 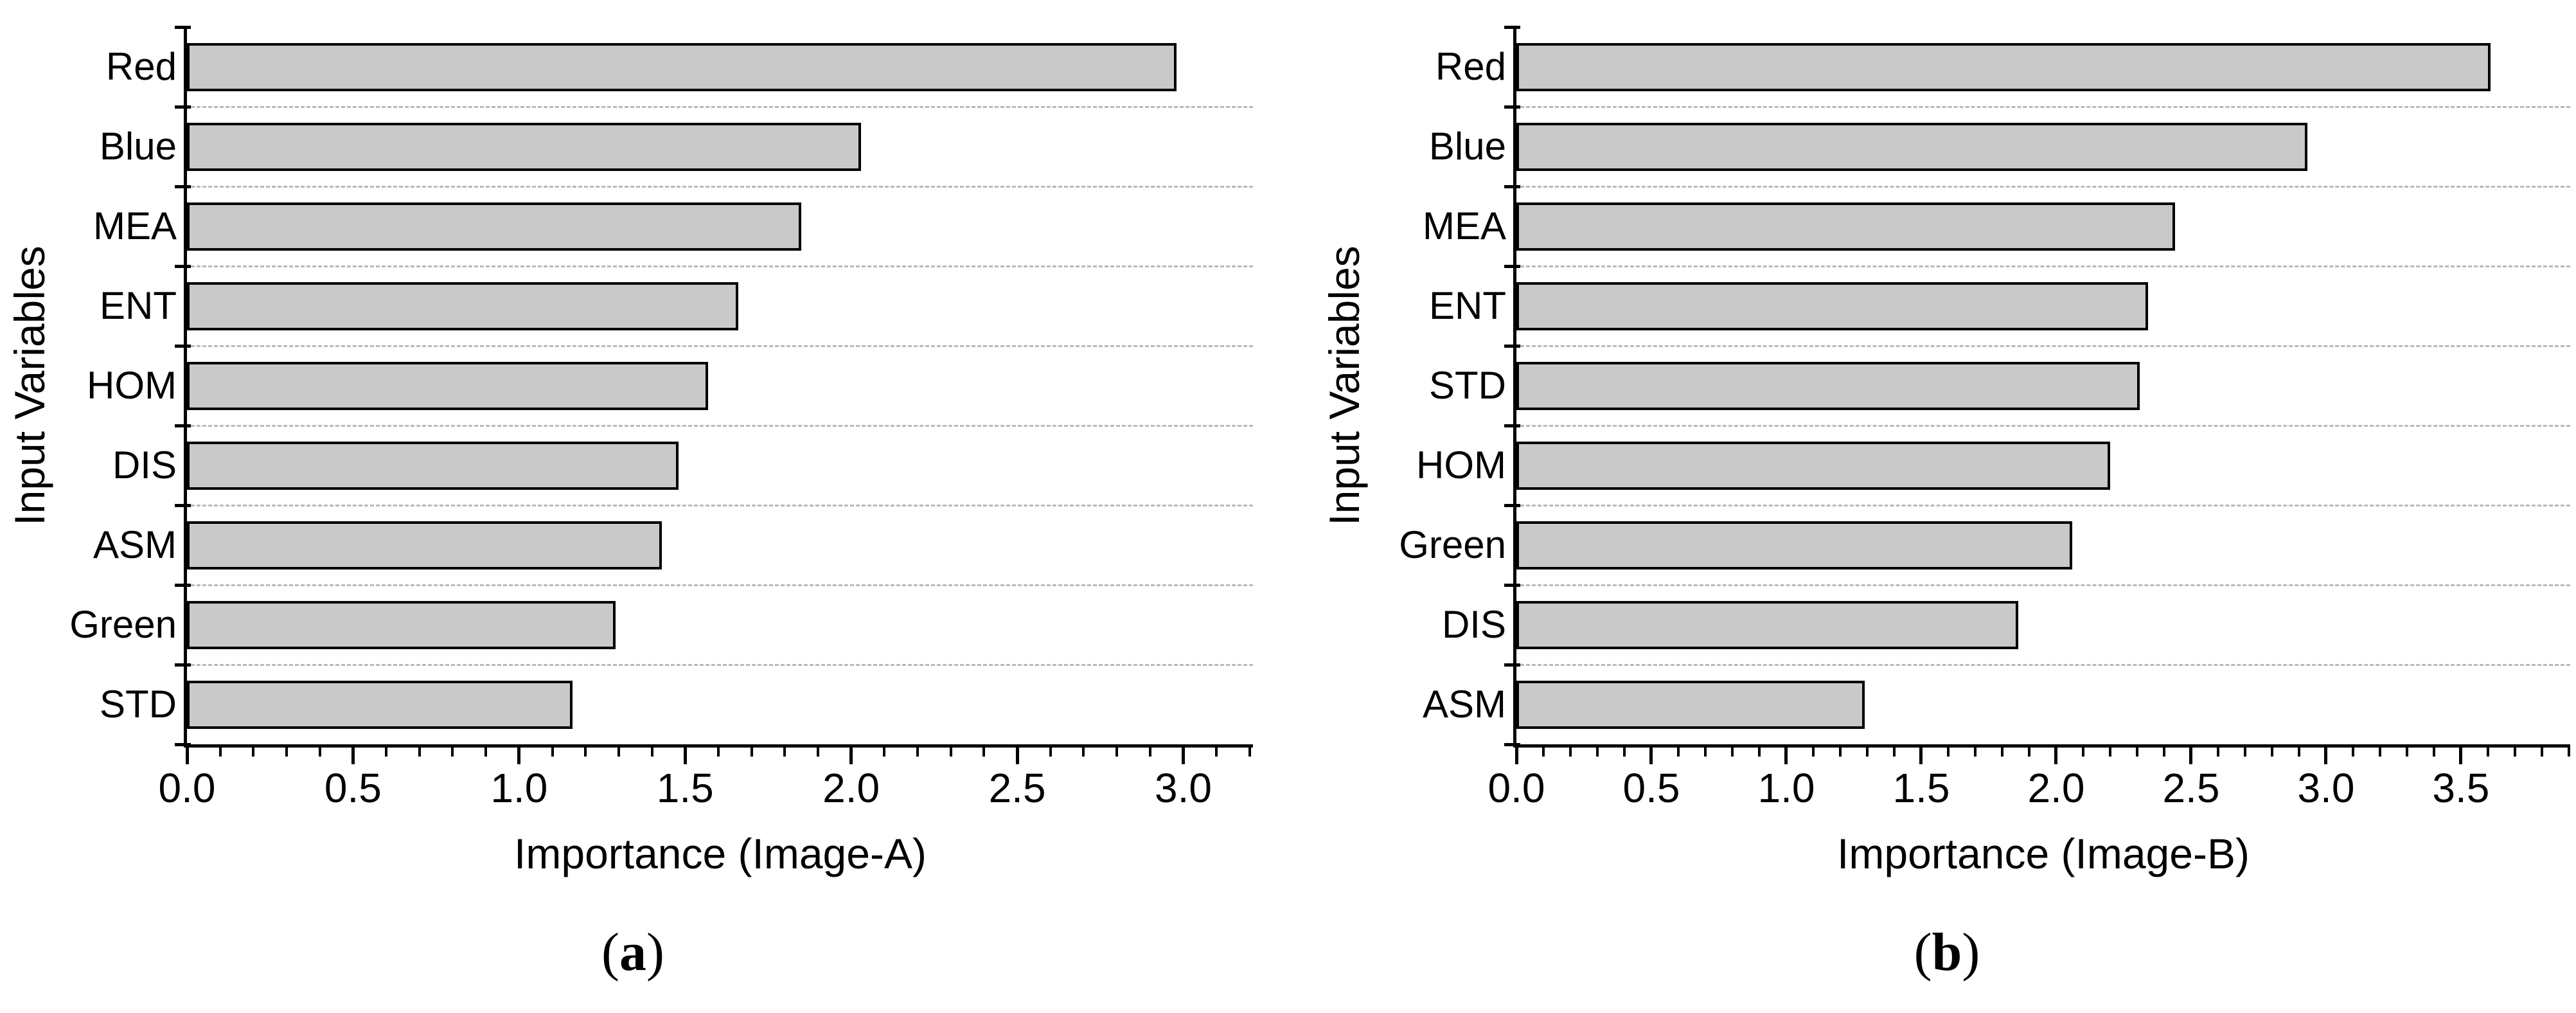 I want to click on y-axis-spine, so click(x=186, y=386).